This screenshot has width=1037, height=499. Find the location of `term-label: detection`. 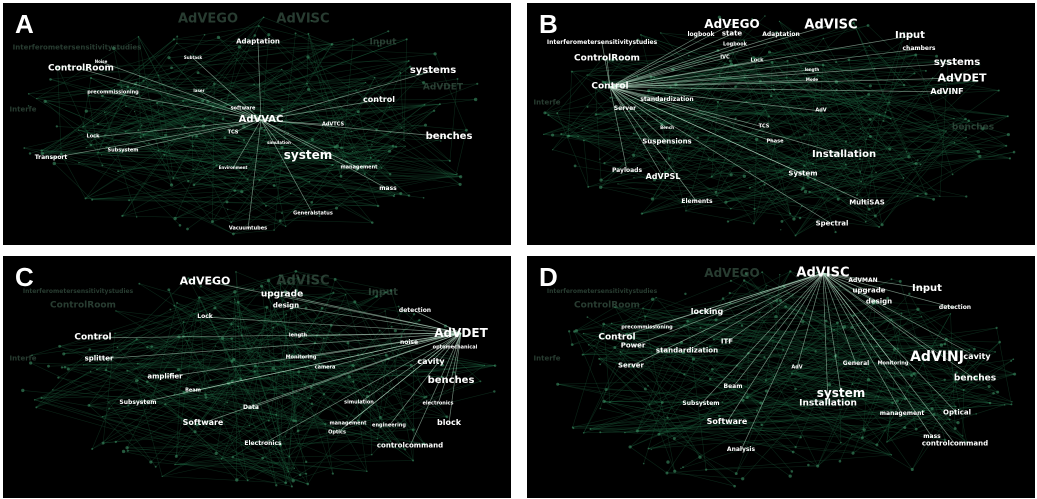

term-label: detection is located at coordinates (415, 310).